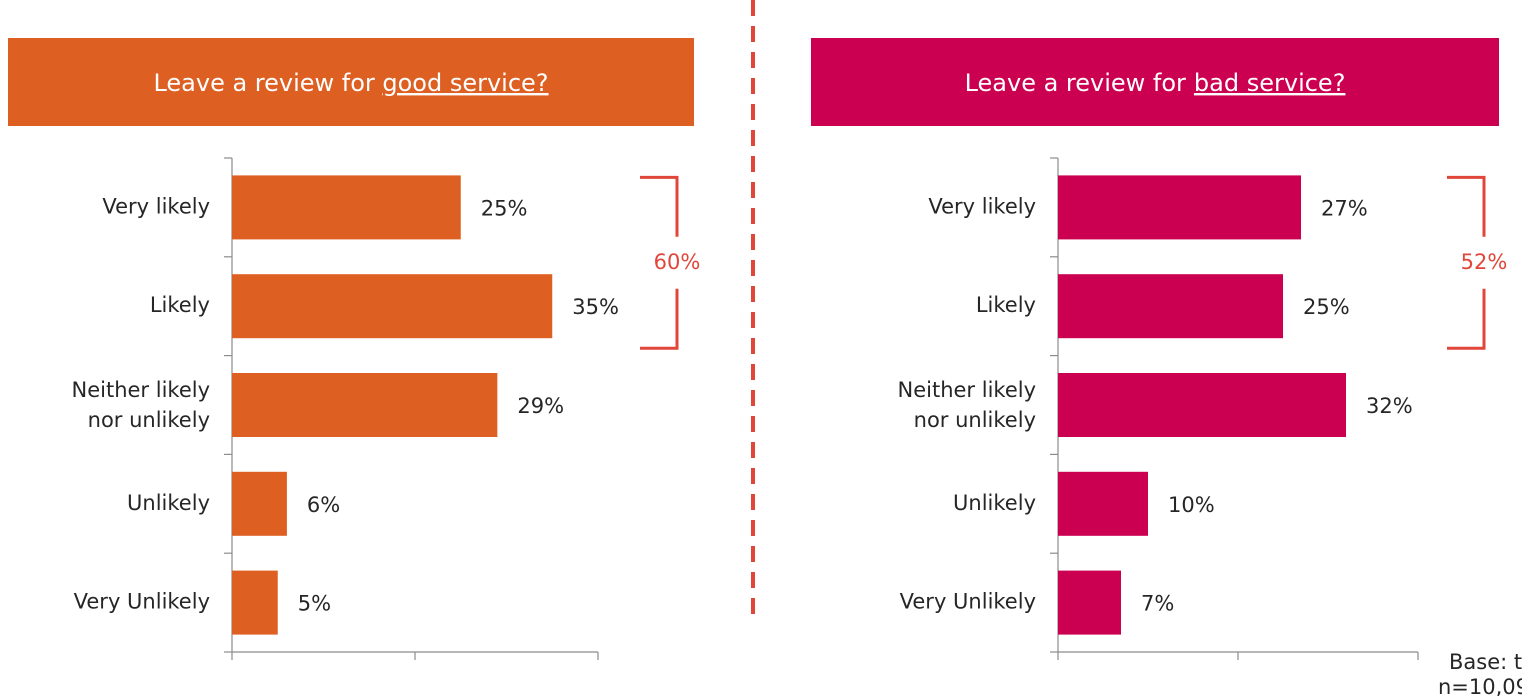 This screenshot has height=700, width=1522. Describe the element at coordinates (1270, 83) in the screenshot. I see `header-emphasis: bad service?` at that location.